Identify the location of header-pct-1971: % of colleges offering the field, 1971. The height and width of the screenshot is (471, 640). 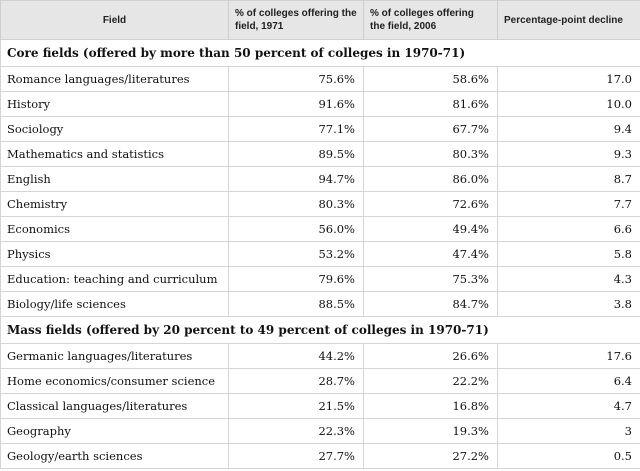
(296, 20).